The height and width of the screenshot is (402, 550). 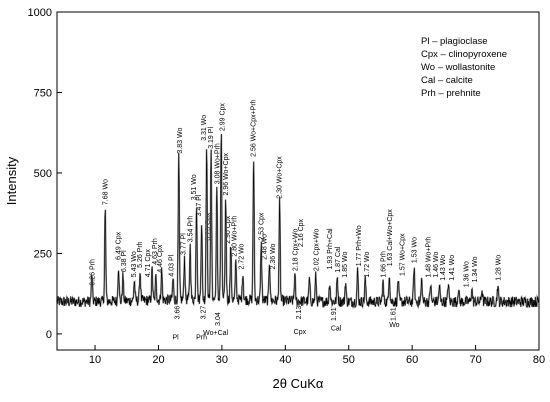 I want to click on peak-annotation: 2.02 Cpx+Wo, so click(x=316, y=250).